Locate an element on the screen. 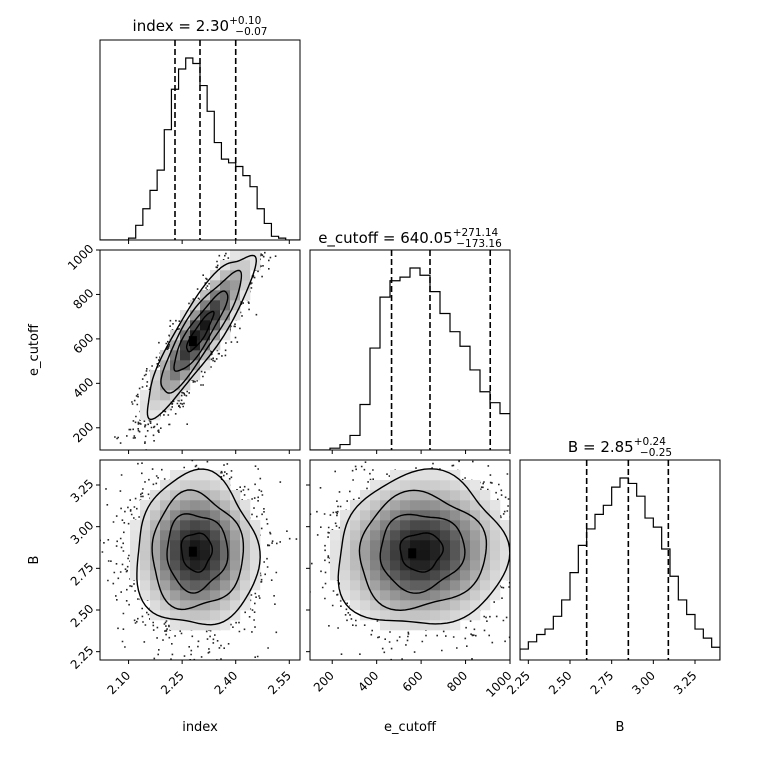 This screenshot has width=760, height=760. ytick-label-e_cutoff-0: 200 is located at coordinates (83, 432).